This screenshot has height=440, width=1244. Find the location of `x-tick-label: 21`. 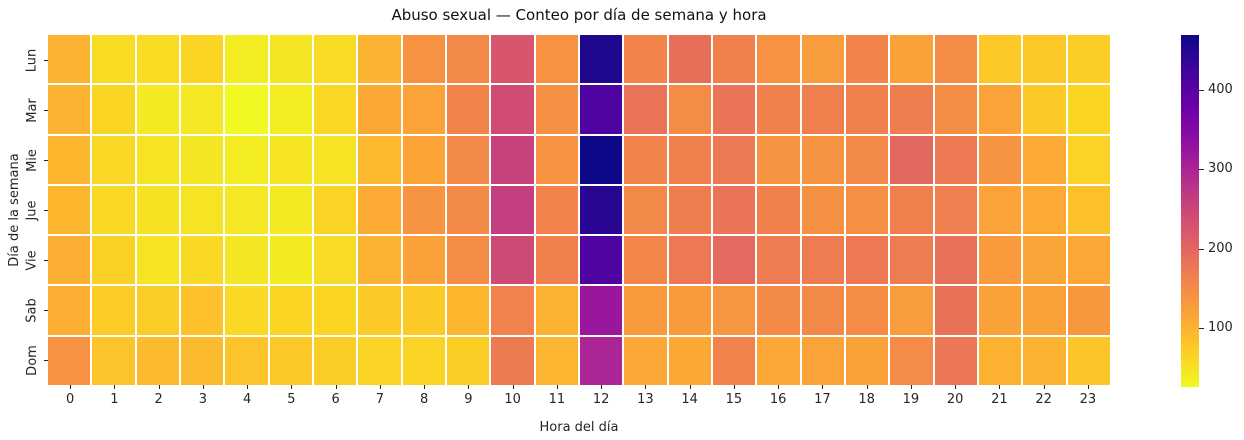

x-tick-label: 21 is located at coordinates (999, 399).